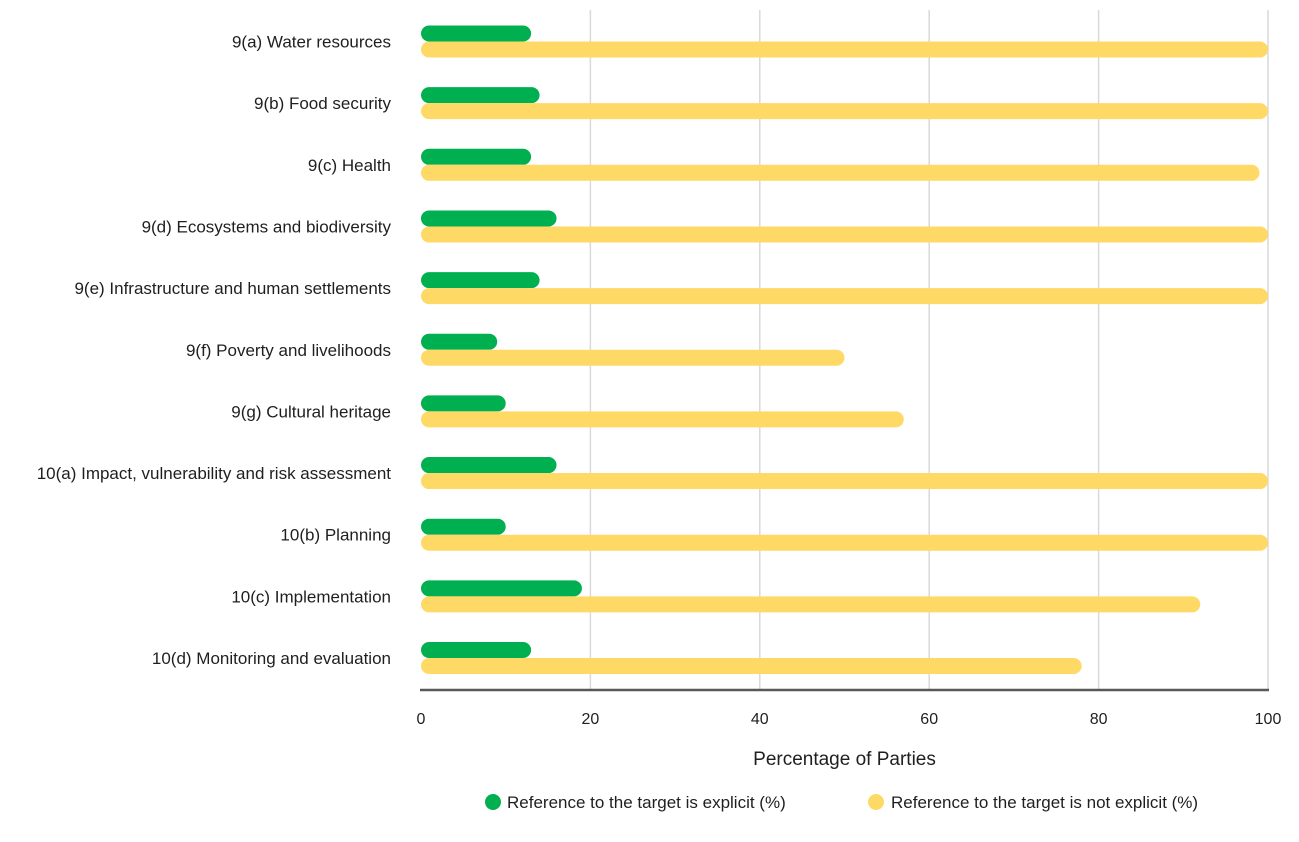 The width and height of the screenshot is (1299, 842). Describe the element at coordinates (760, 719) in the screenshot. I see `x-tick-label: 40` at that location.